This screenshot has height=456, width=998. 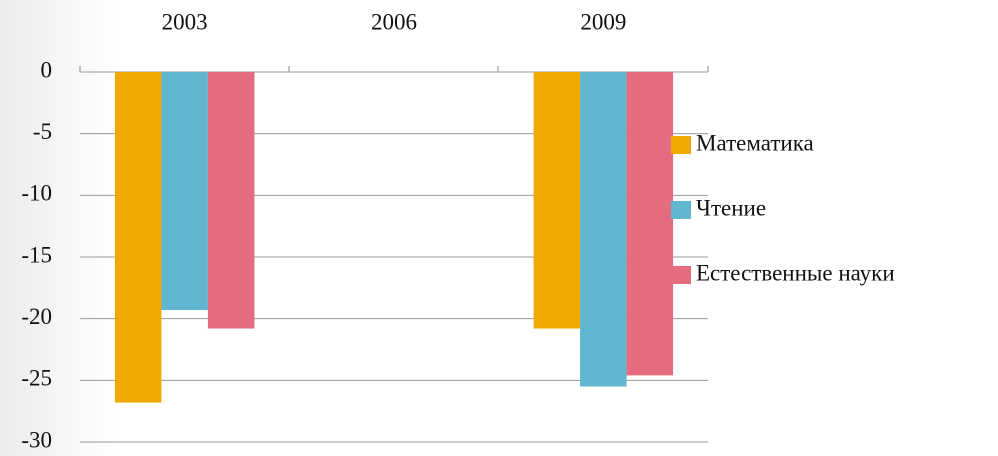 I want to click on y-tick-label: -30, so click(x=36, y=439).